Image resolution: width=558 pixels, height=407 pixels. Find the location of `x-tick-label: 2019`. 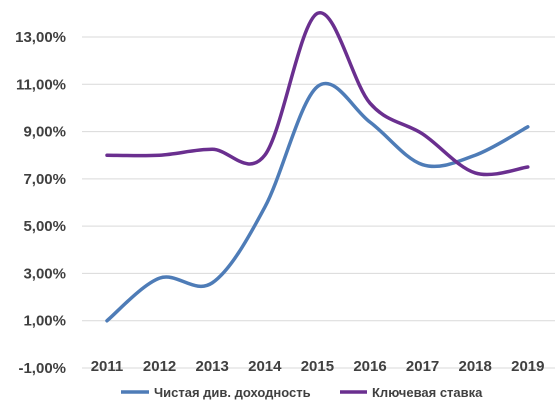

x-tick-label: 2019 is located at coordinates (527, 366).